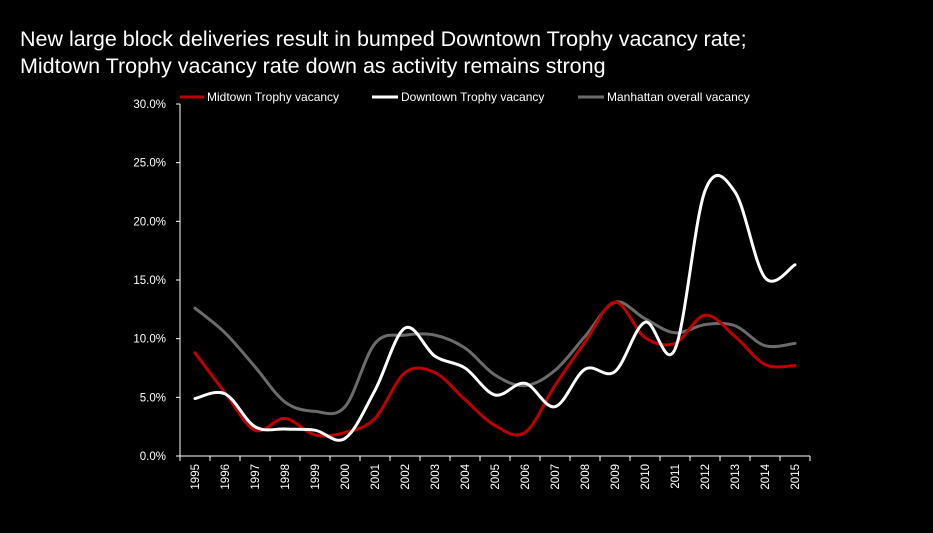 This screenshot has width=933, height=533. What do you see at coordinates (646, 477) in the screenshot?
I see `x-tick-label: 2010` at bounding box center [646, 477].